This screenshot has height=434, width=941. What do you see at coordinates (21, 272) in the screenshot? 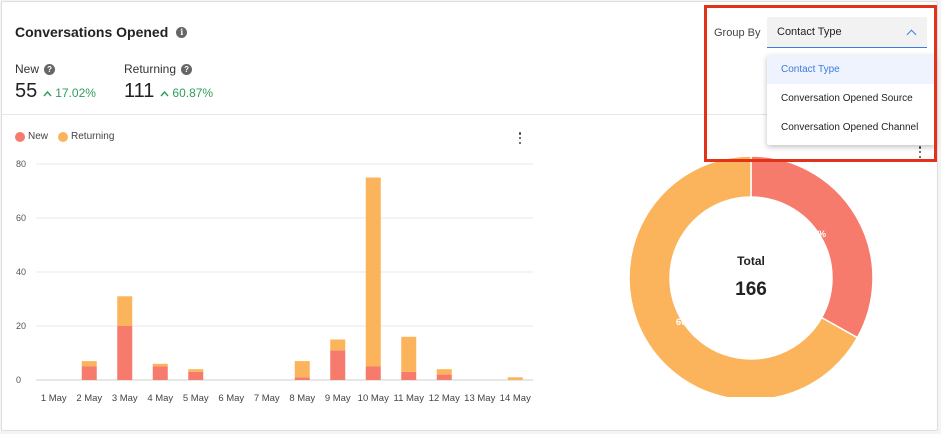
I see `y-tick-label: 40` at bounding box center [21, 272].